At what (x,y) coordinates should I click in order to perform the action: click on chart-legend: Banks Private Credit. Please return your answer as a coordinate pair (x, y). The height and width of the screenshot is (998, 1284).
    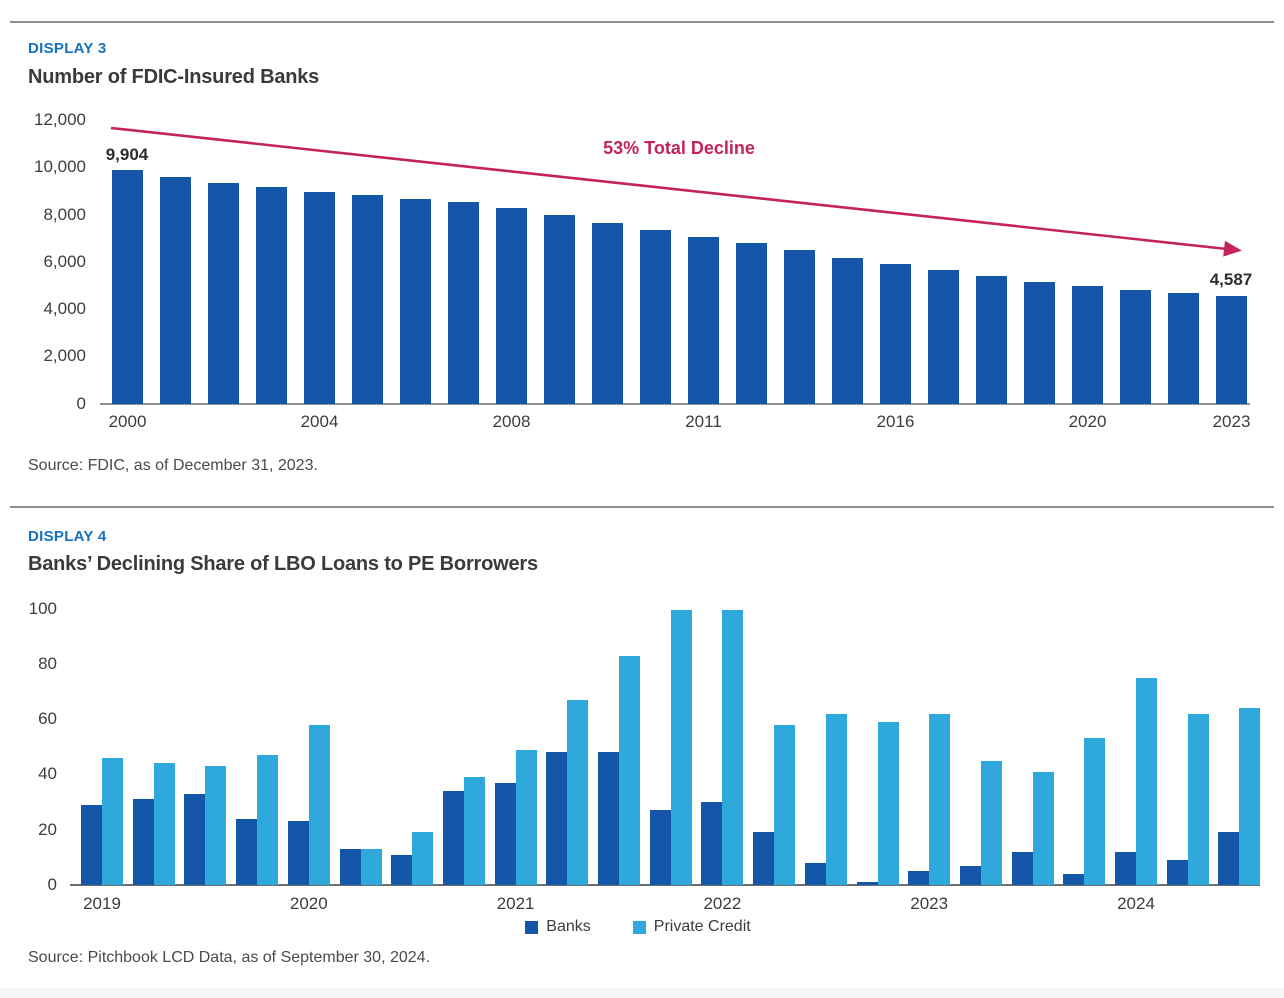
    Looking at the image, I should click on (638, 927).